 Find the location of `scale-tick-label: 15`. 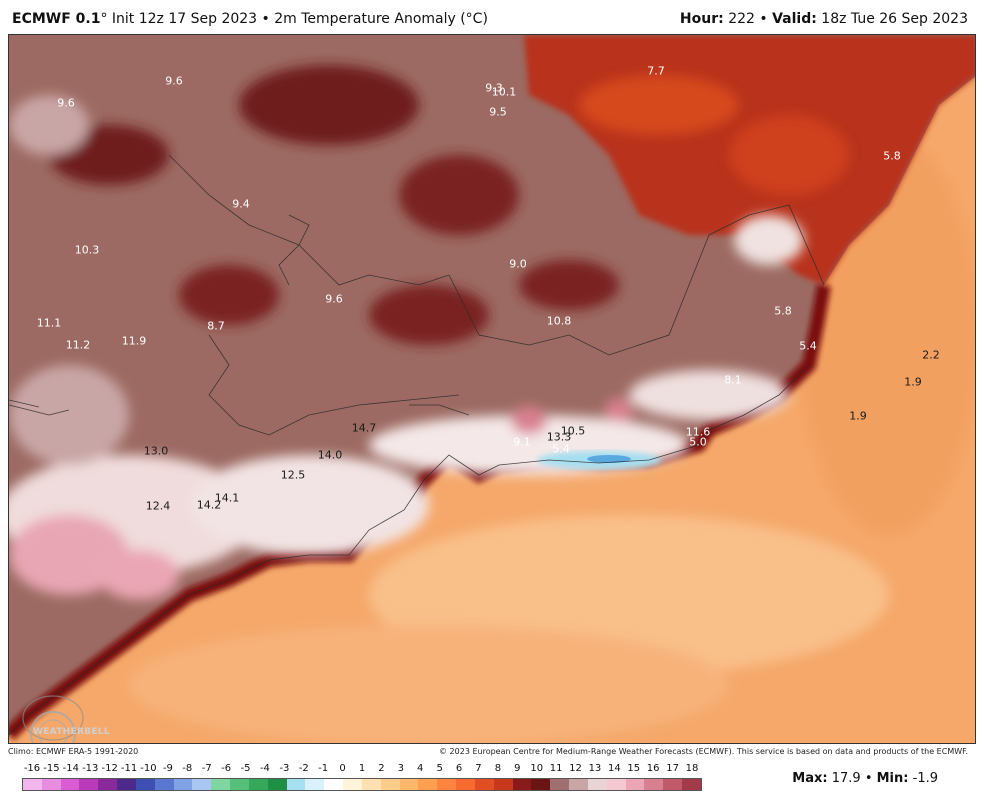

scale-tick-label: 15 is located at coordinates (634, 768).